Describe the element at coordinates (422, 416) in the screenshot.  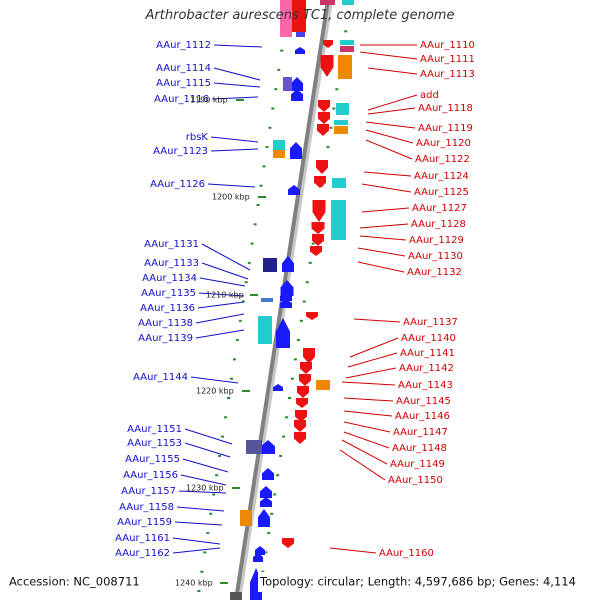
I see `gene-label-right: AAur_1146` at that location.